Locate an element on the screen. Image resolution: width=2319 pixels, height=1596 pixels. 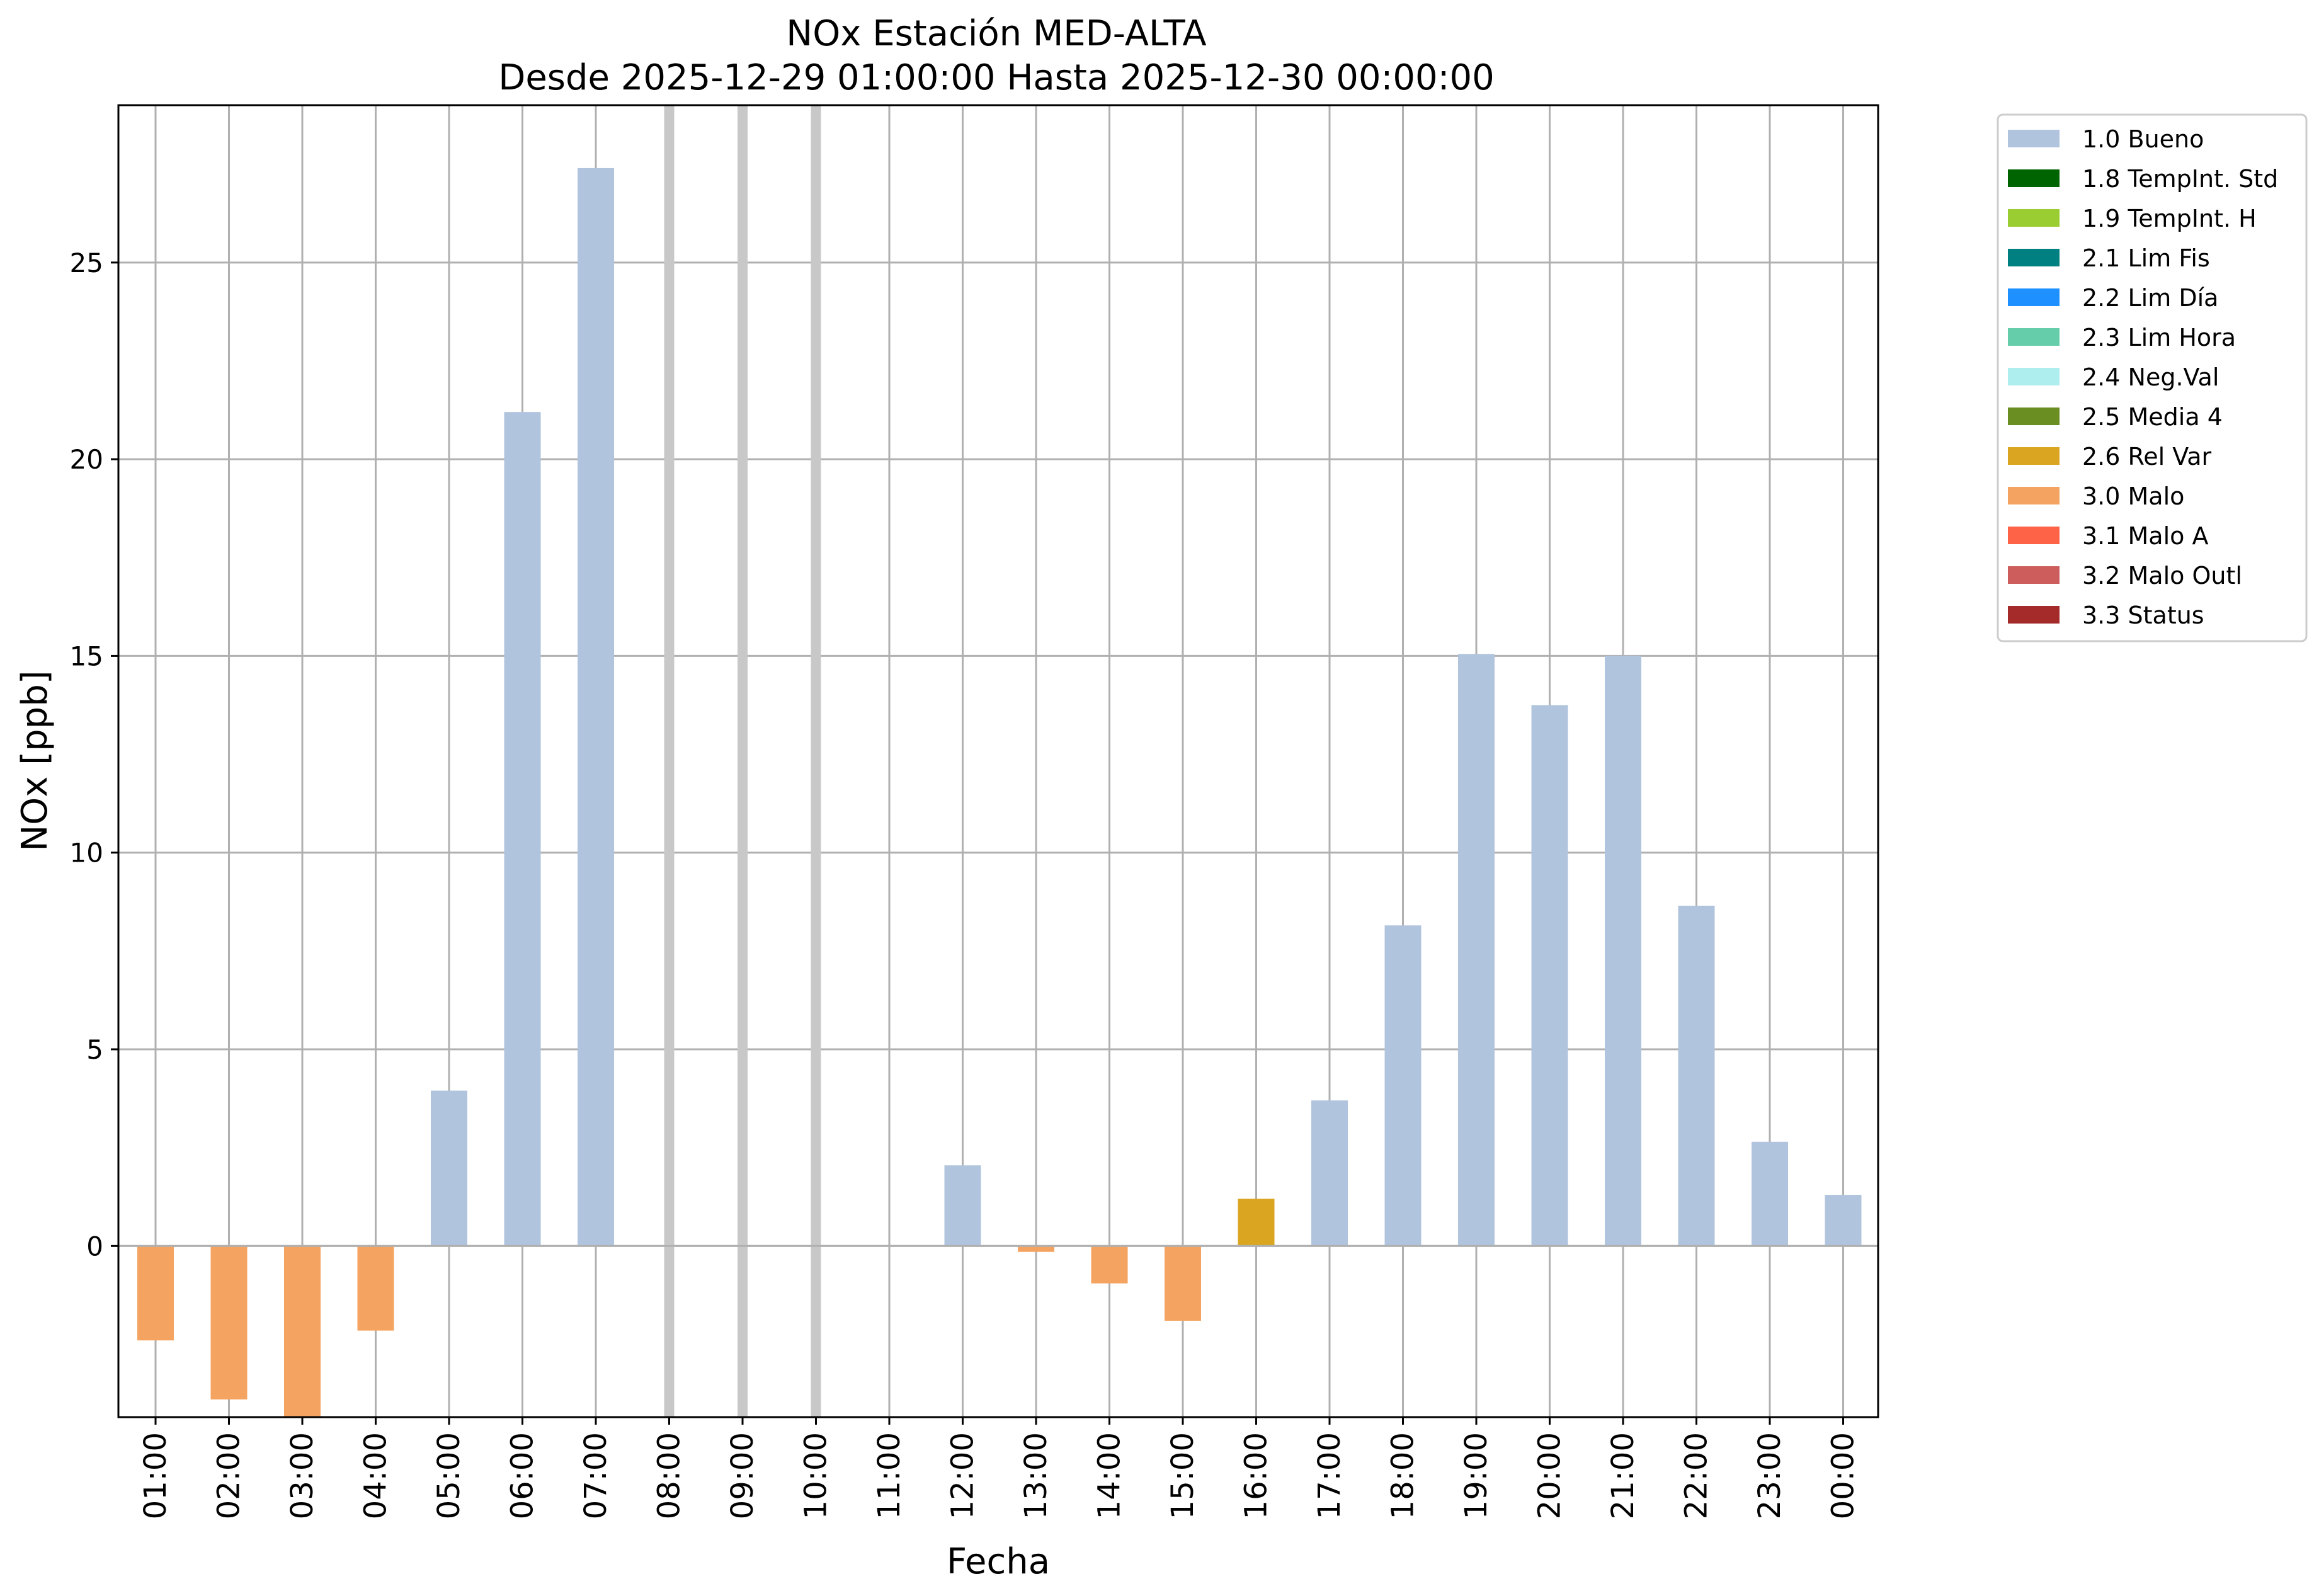
chart-title: NOx Estación MED-ALTA is located at coordinates (996, 33).